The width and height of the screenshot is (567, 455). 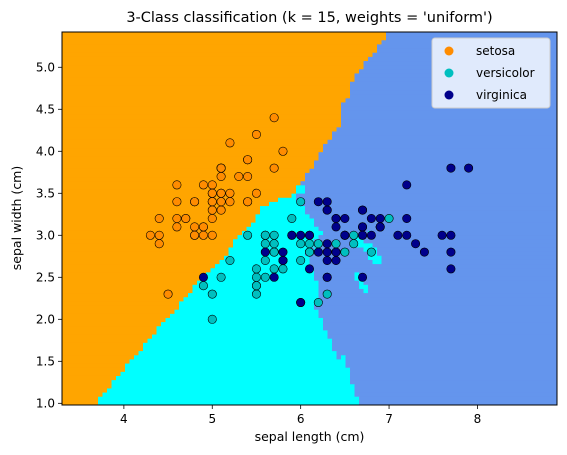 What do you see at coordinates (124, 419) in the screenshot?
I see `x-tick-label: 4` at bounding box center [124, 419].